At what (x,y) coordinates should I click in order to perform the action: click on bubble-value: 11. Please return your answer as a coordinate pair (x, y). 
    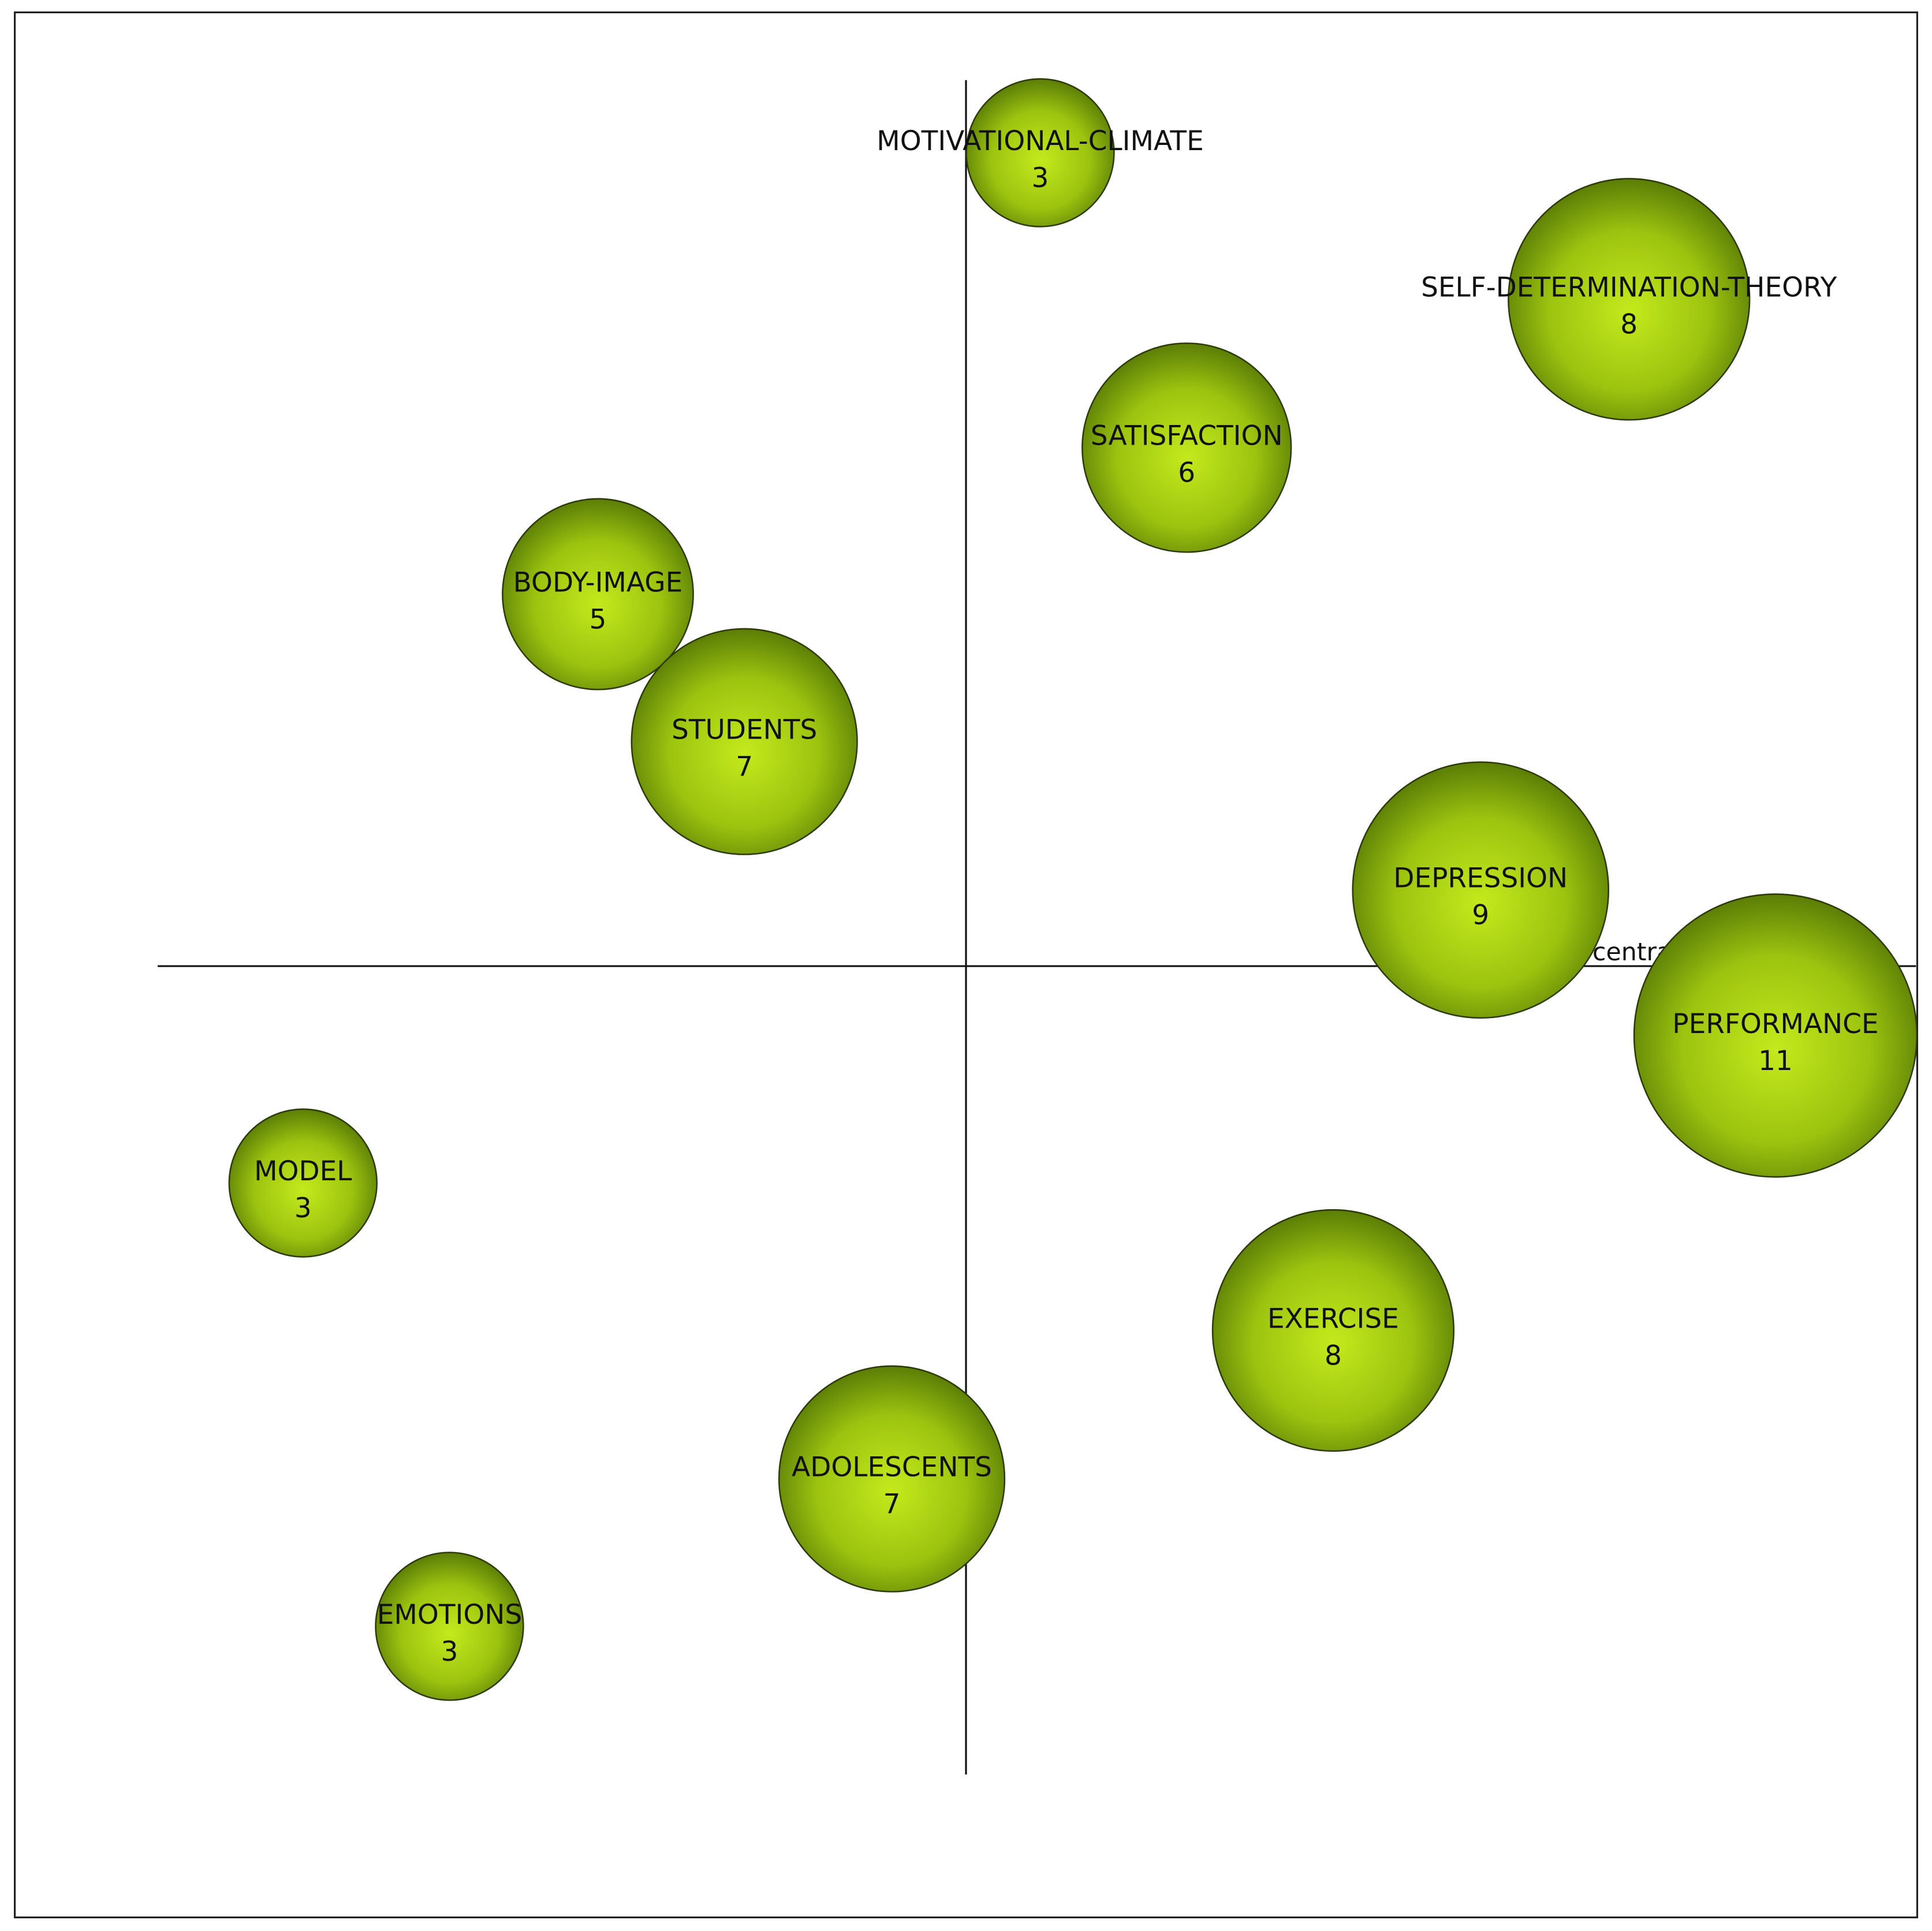
    Looking at the image, I should click on (1775, 1061).